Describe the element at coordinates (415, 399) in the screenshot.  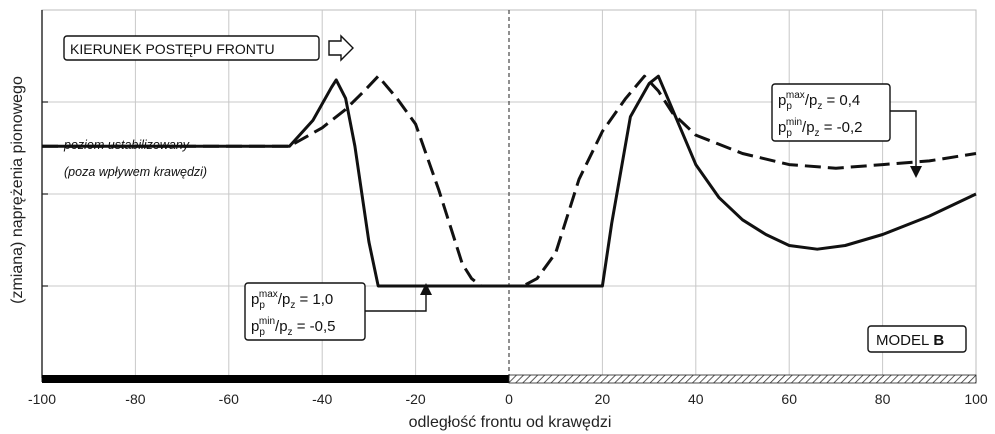
I see `x-tick-label: -20` at that location.